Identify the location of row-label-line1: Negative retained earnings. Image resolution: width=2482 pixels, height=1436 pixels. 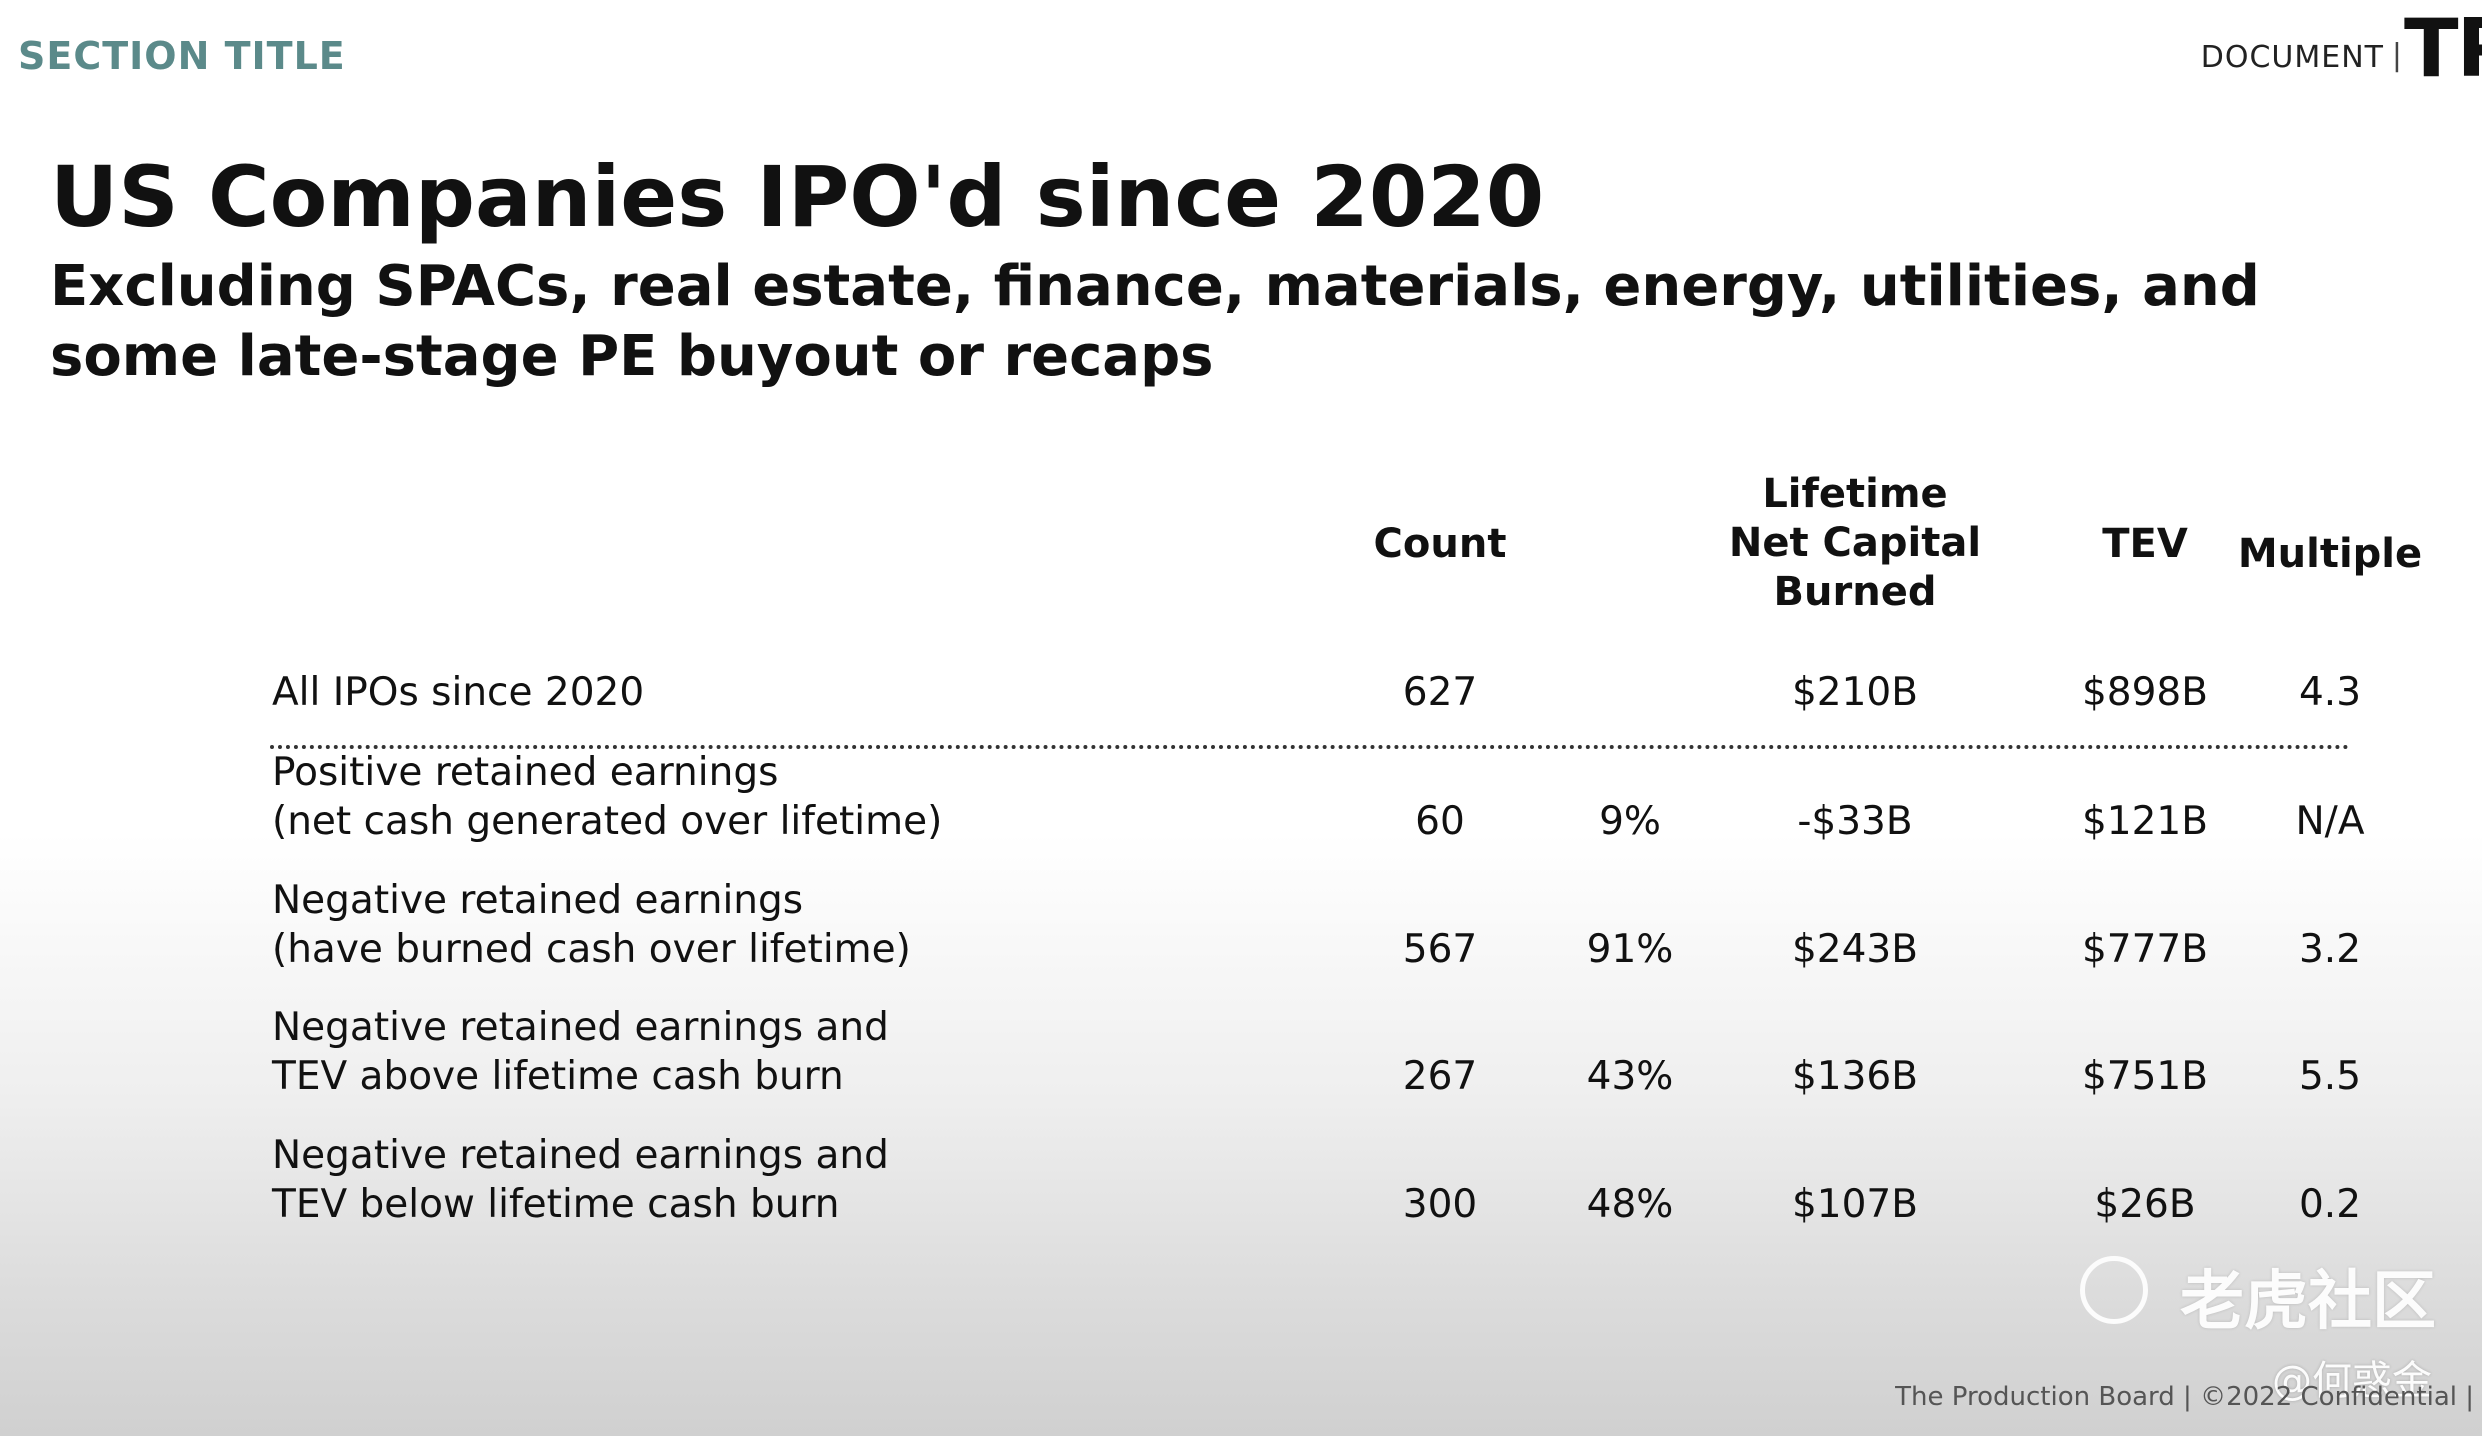
(538, 900).